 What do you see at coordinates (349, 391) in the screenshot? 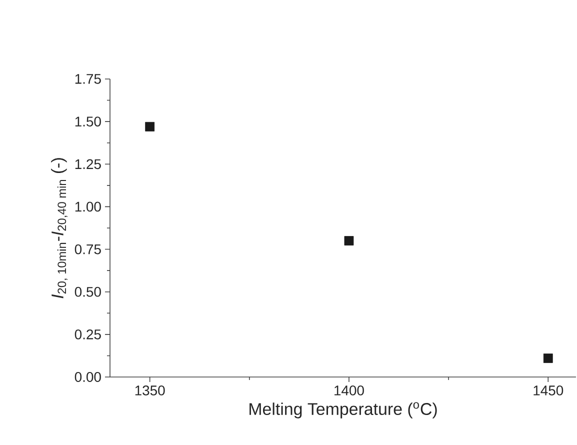
I see `x-tick-label: 1400` at bounding box center [349, 391].